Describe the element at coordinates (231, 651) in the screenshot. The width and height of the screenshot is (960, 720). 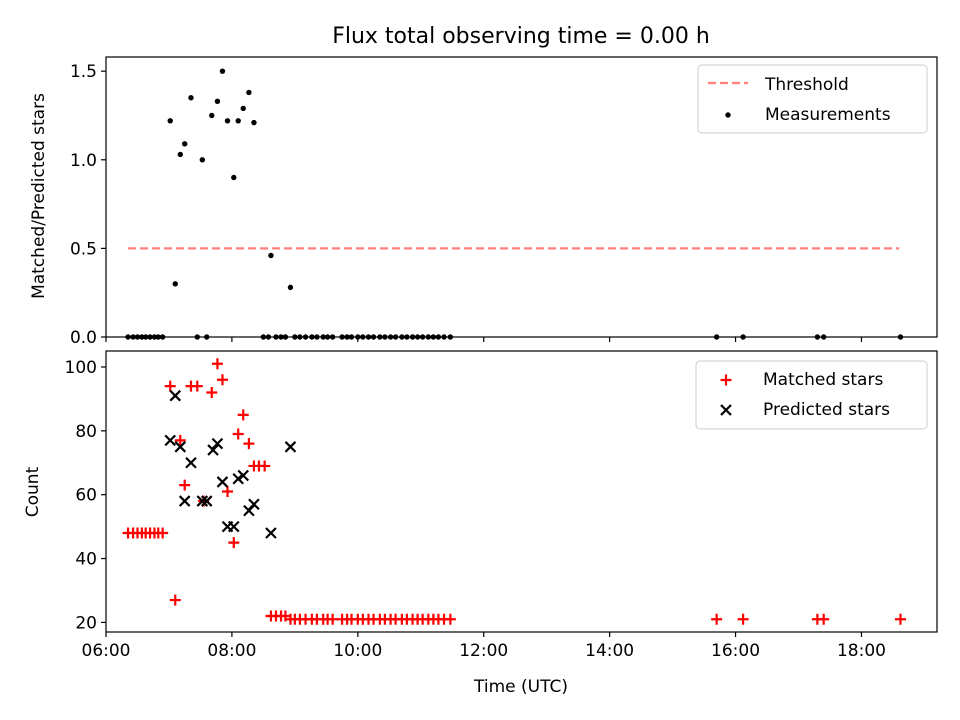
I see `bottom-xtick-label: 08:00` at that location.